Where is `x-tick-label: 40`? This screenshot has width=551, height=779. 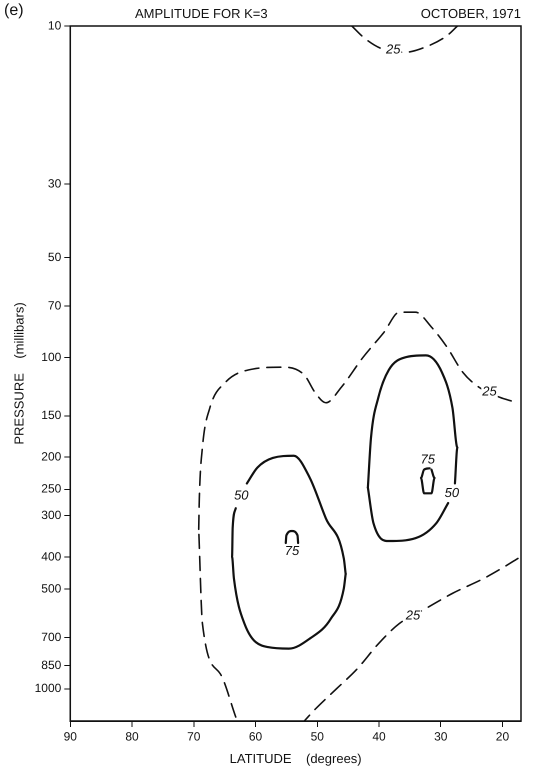
x-tick-label: 40 is located at coordinates (379, 737).